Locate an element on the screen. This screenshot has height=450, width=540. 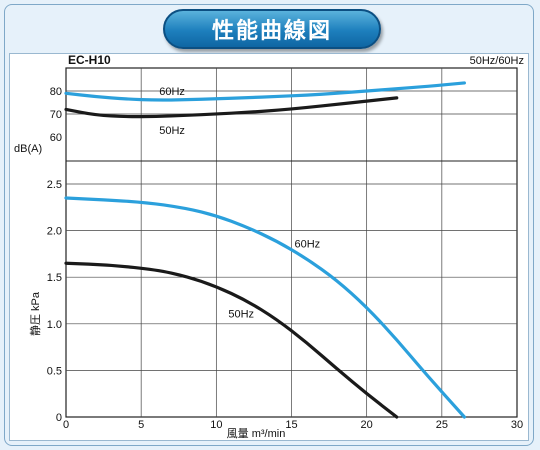
noise-tick-label: 60 is located at coordinates (56, 138).